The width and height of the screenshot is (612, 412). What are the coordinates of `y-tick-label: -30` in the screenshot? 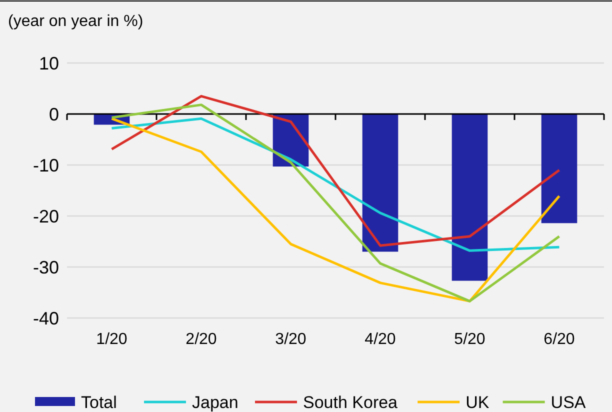 It's located at (45, 267).